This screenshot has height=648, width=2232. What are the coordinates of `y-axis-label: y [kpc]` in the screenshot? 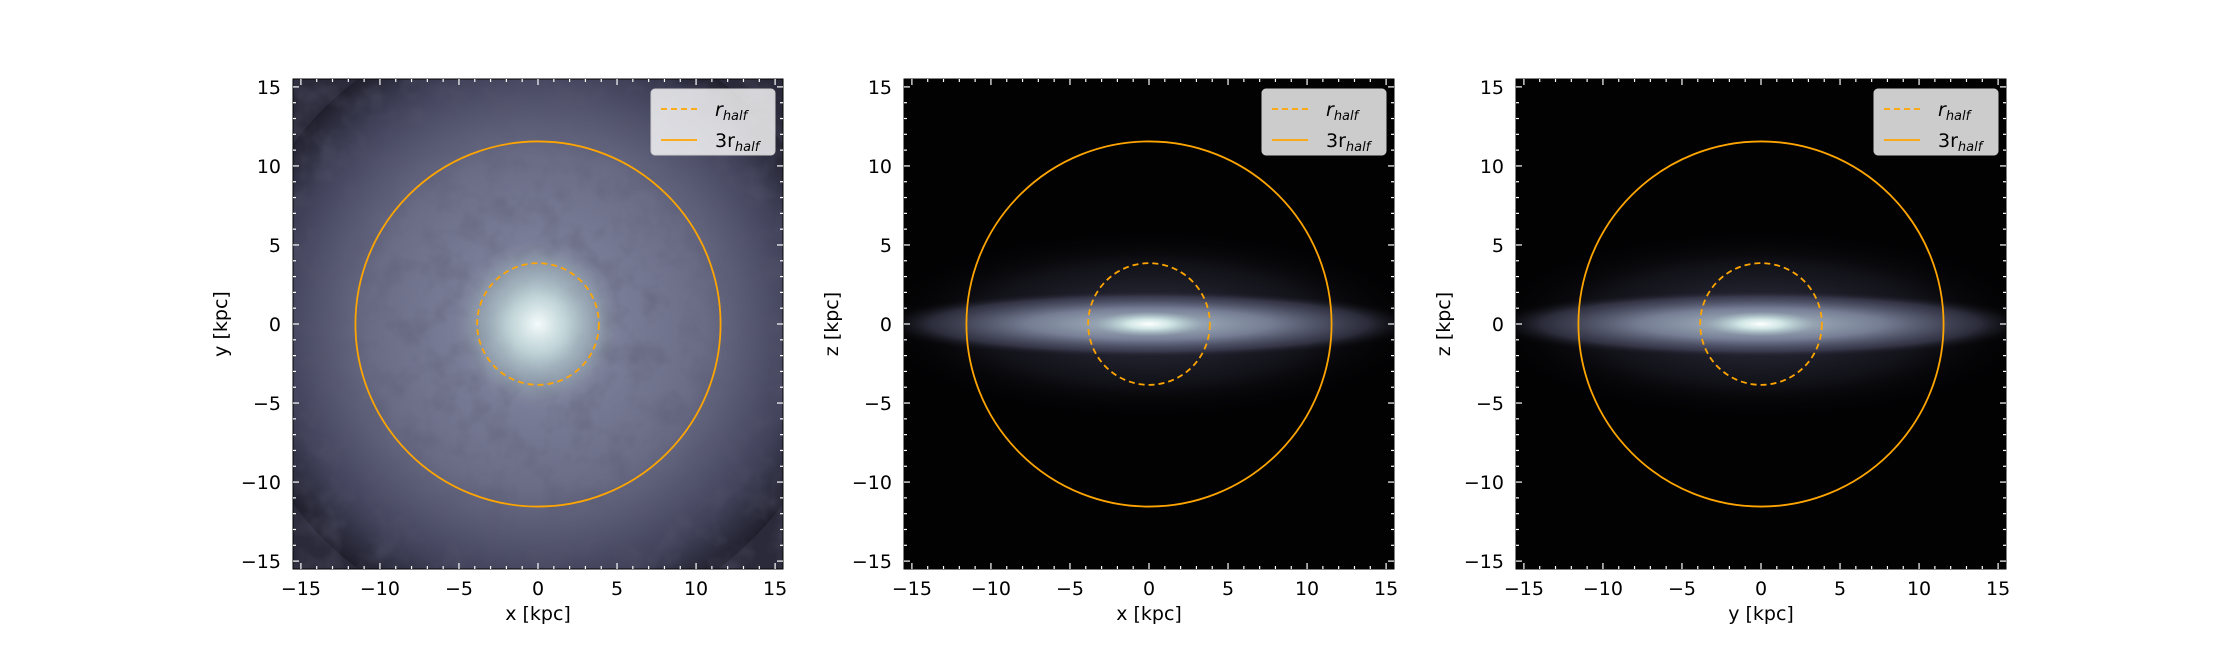 It's located at (221, 324).